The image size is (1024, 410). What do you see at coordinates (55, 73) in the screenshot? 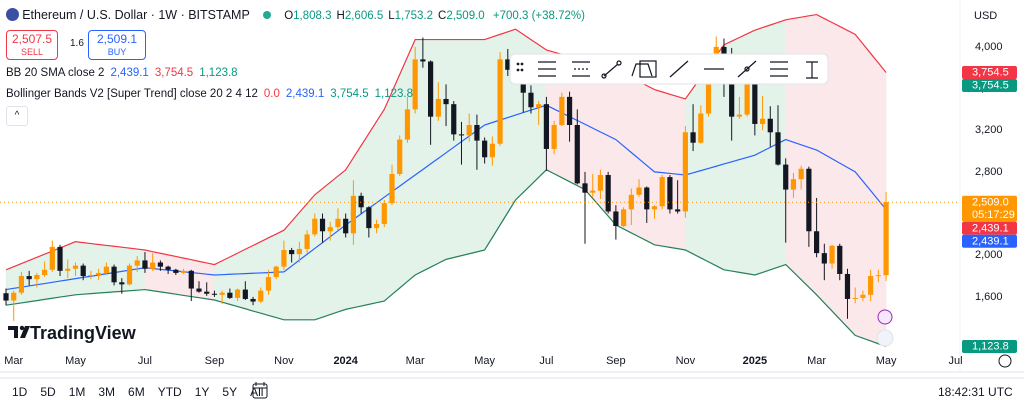
I see `indicator-name: BB 20 SMA close 2` at bounding box center [55, 73].